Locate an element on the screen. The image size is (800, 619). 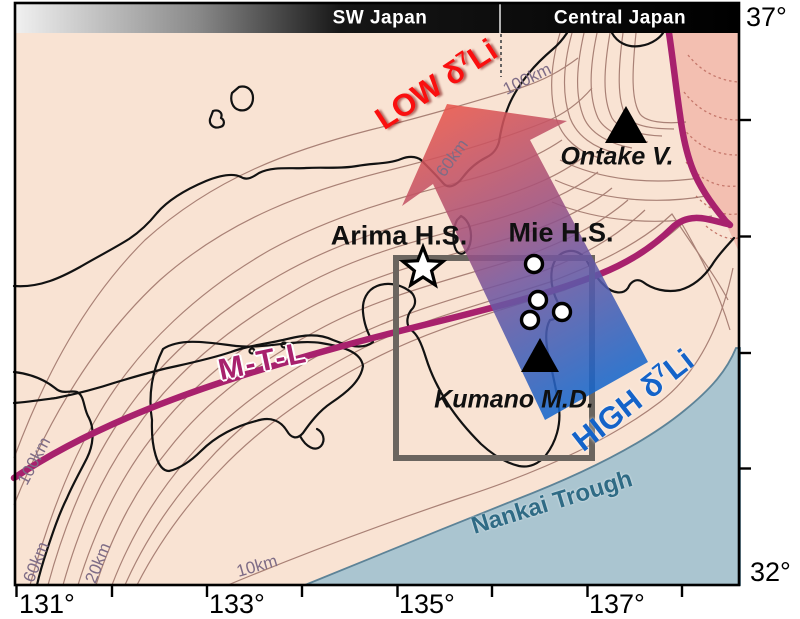
kumano-label: Kumano M.D. is located at coordinates (514, 399).